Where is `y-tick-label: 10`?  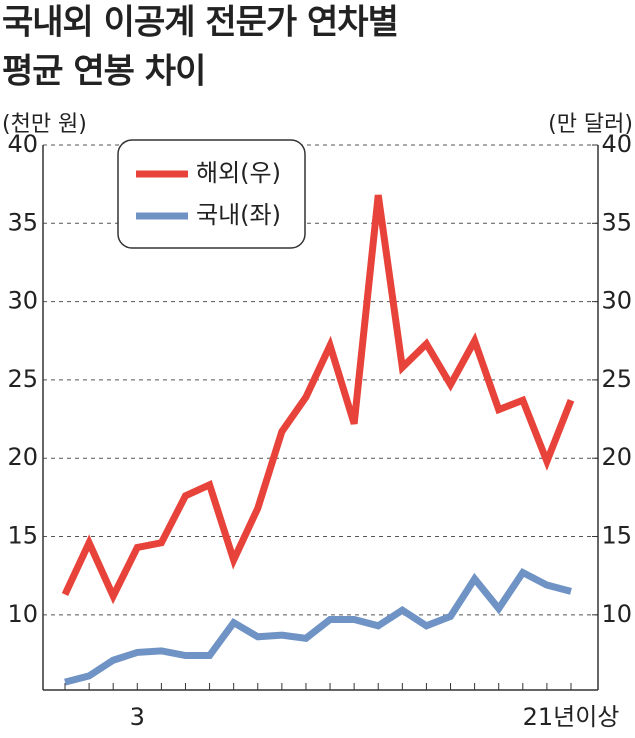
y-tick-label: 10 is located at coordinates (22, 614).